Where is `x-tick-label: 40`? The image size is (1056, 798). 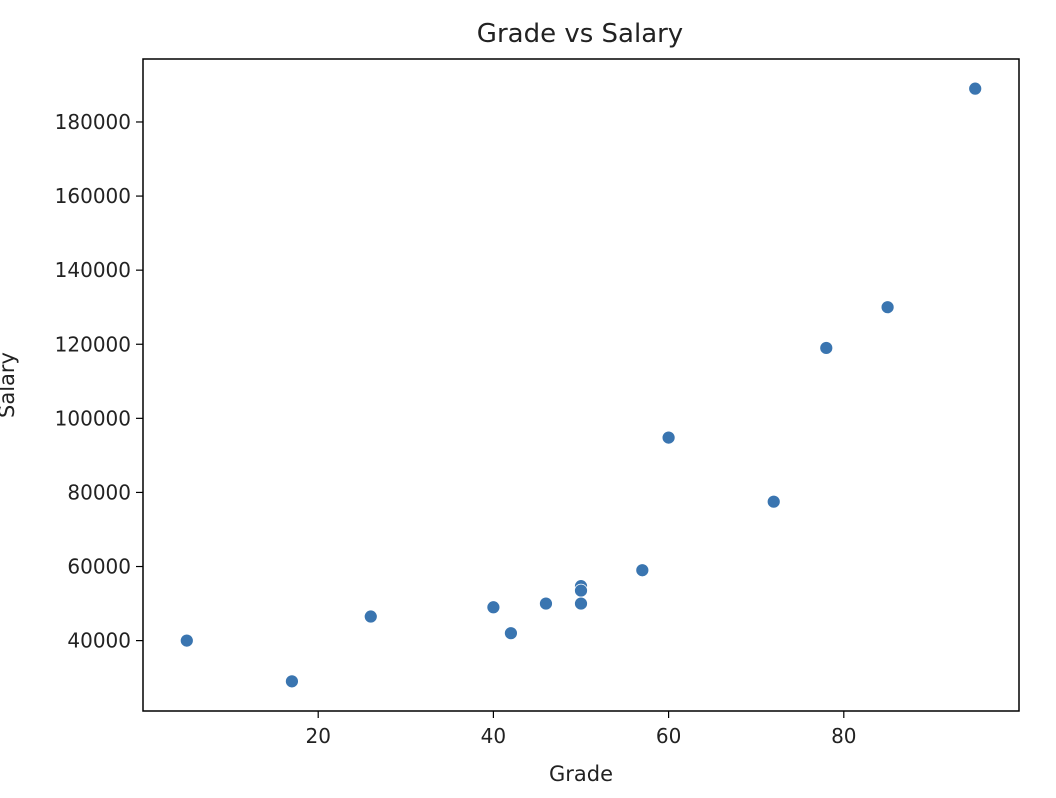
x-tick-label: 40 is located at coordinates (493, 736).